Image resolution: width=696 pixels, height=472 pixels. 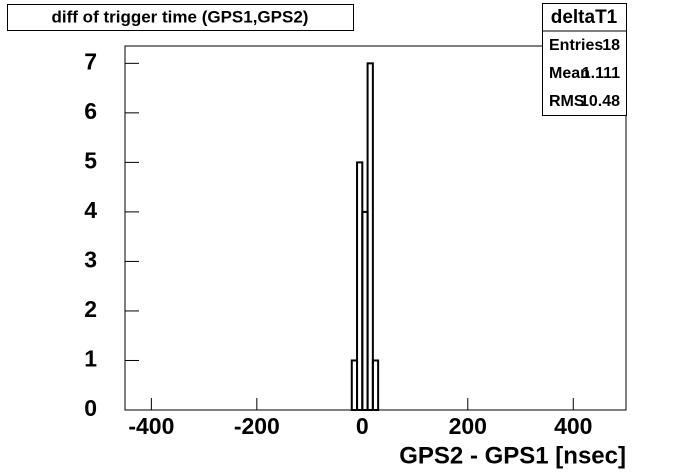 I want to click on y-tick-label: 1, so click(x=90, y=359).